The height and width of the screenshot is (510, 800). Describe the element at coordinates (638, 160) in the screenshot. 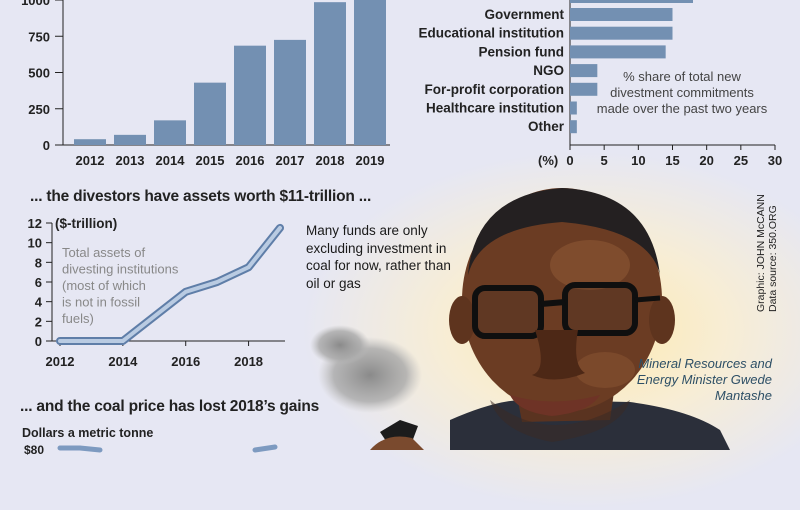

I see `x-tick-label: 10` at that location.